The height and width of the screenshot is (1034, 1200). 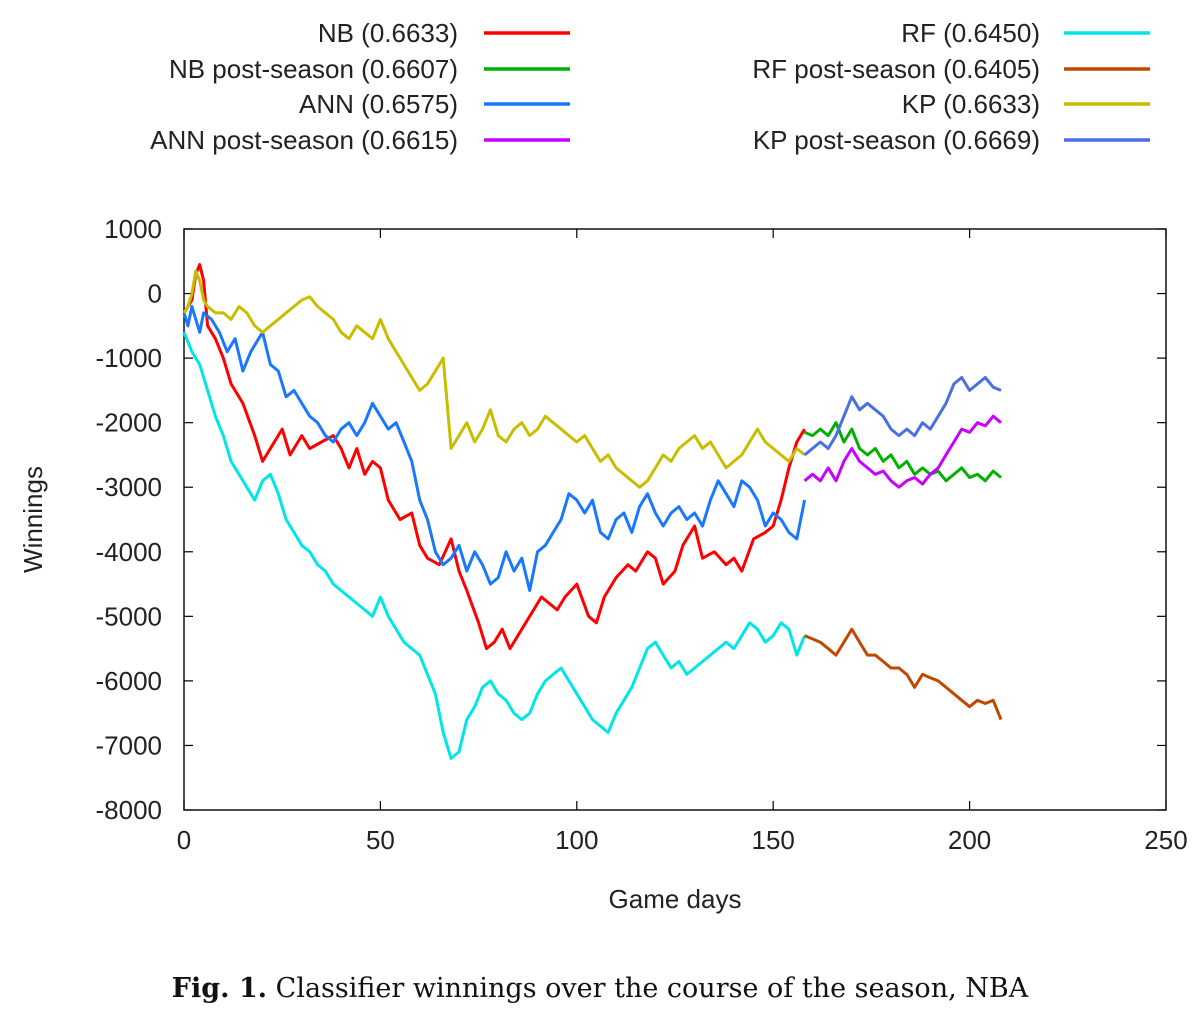 I want to click on y-tick-label: -1000, so click(x=129, y=358).